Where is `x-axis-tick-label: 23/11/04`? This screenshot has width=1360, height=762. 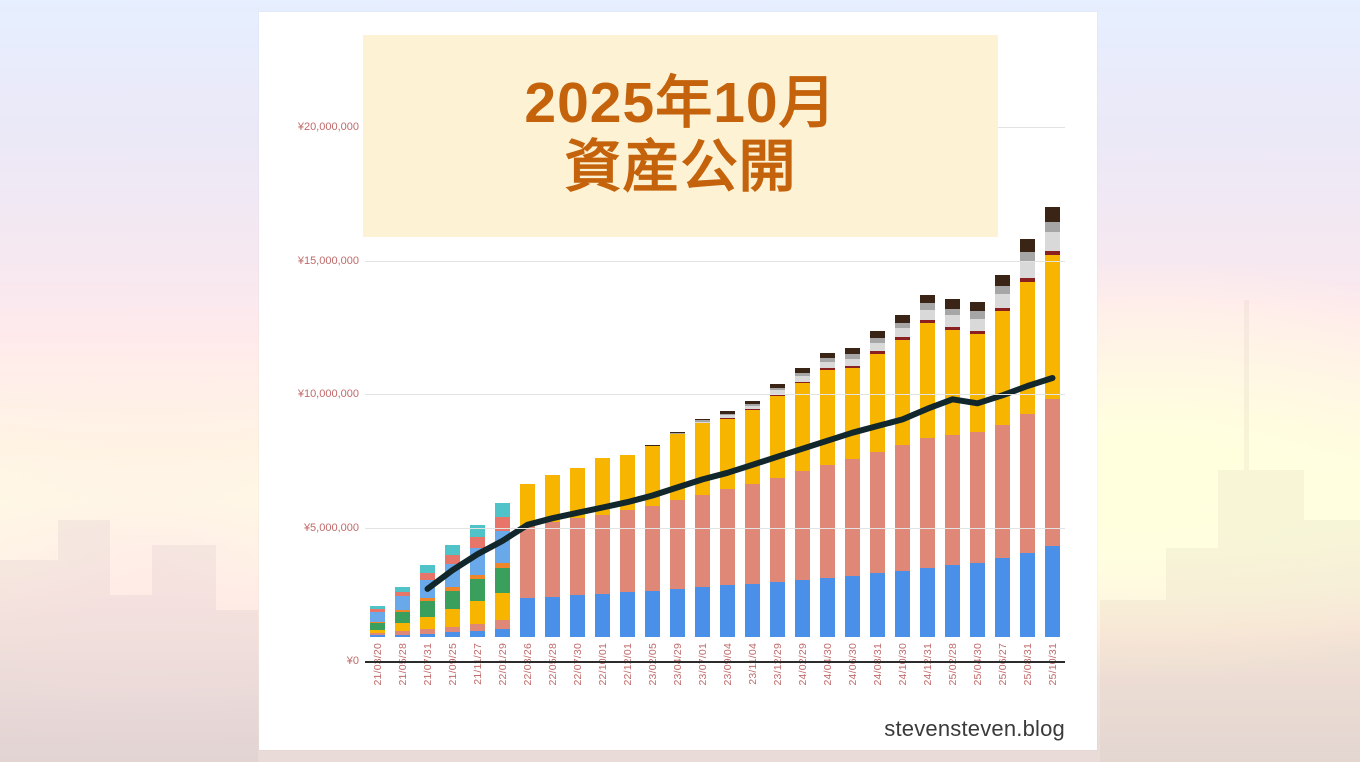 x-axis-tick-label: 23/11/04 is located at coordinates (752, 664).